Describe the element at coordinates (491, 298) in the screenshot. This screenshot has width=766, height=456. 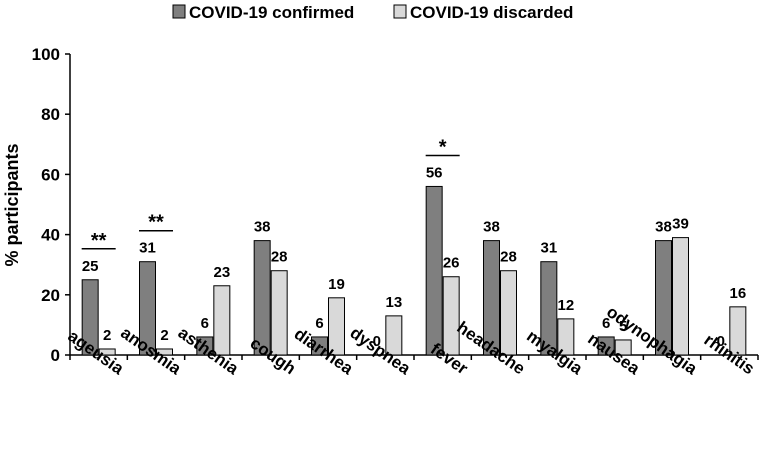
I see `bar-confirmed-headache` at that location.